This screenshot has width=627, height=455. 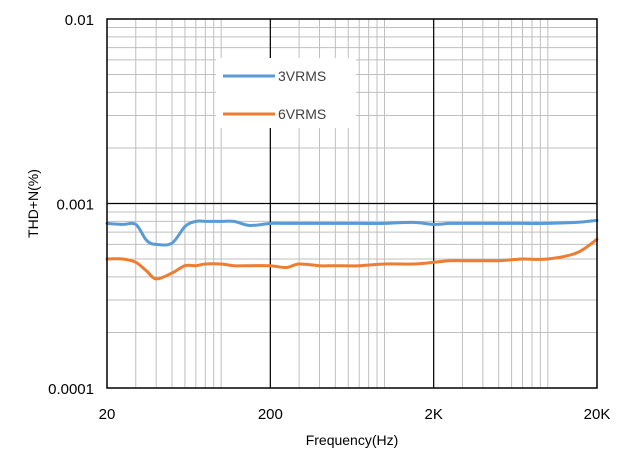 What do you see at coordinates (352, 440) in the screenshot?
I see `x-axis-title: Frequency(Hz)` at bounding box center [352, 440].